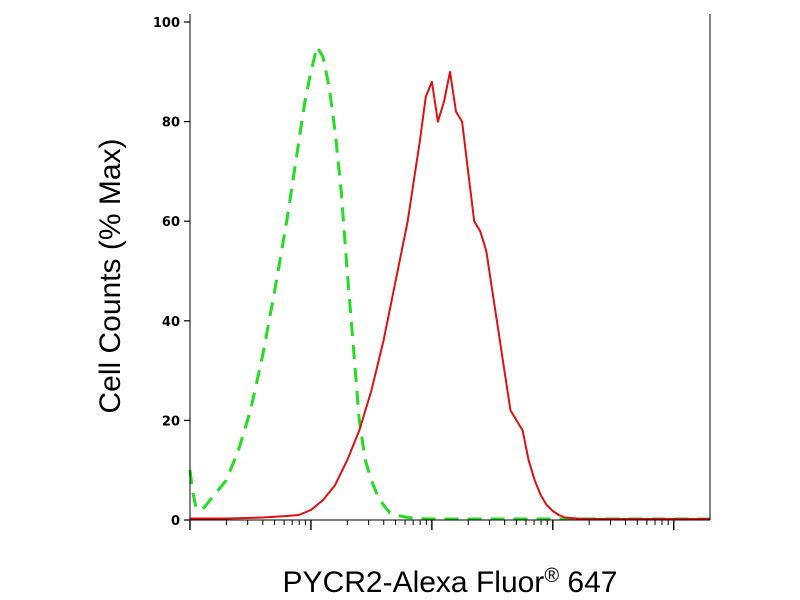  Describe the element at coordinates (171, 272) in the screenshot. I see `y-ticks: 0 20 40 60 80 100` at that location.